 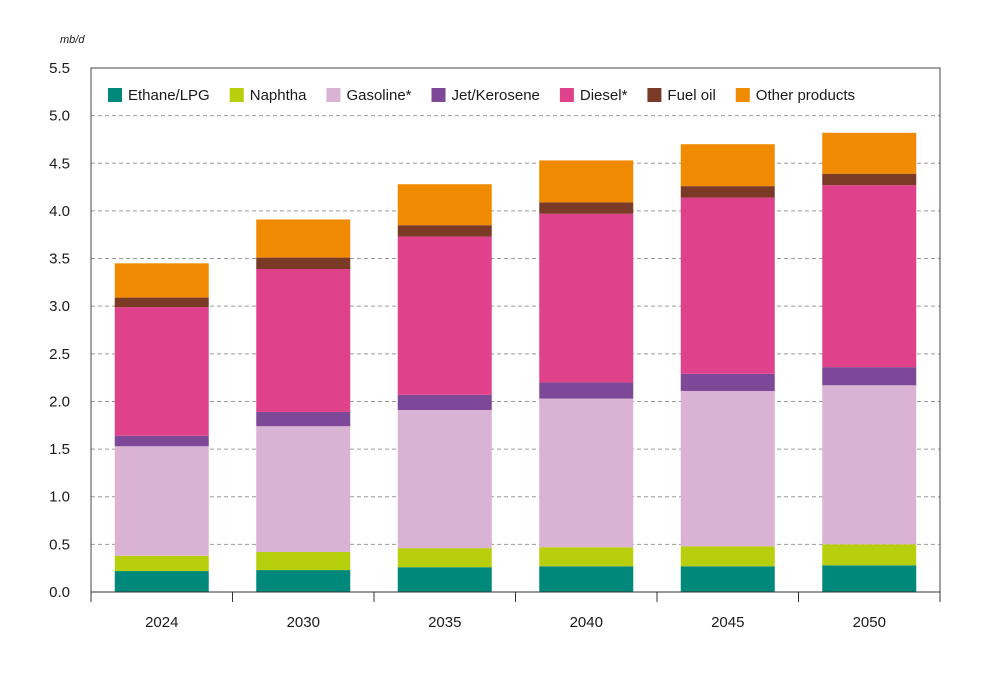 What do you see at coordinates (727, 622) in the screenshot?
I see `x-tick-label: 2045` at bounding box center [727, 622].